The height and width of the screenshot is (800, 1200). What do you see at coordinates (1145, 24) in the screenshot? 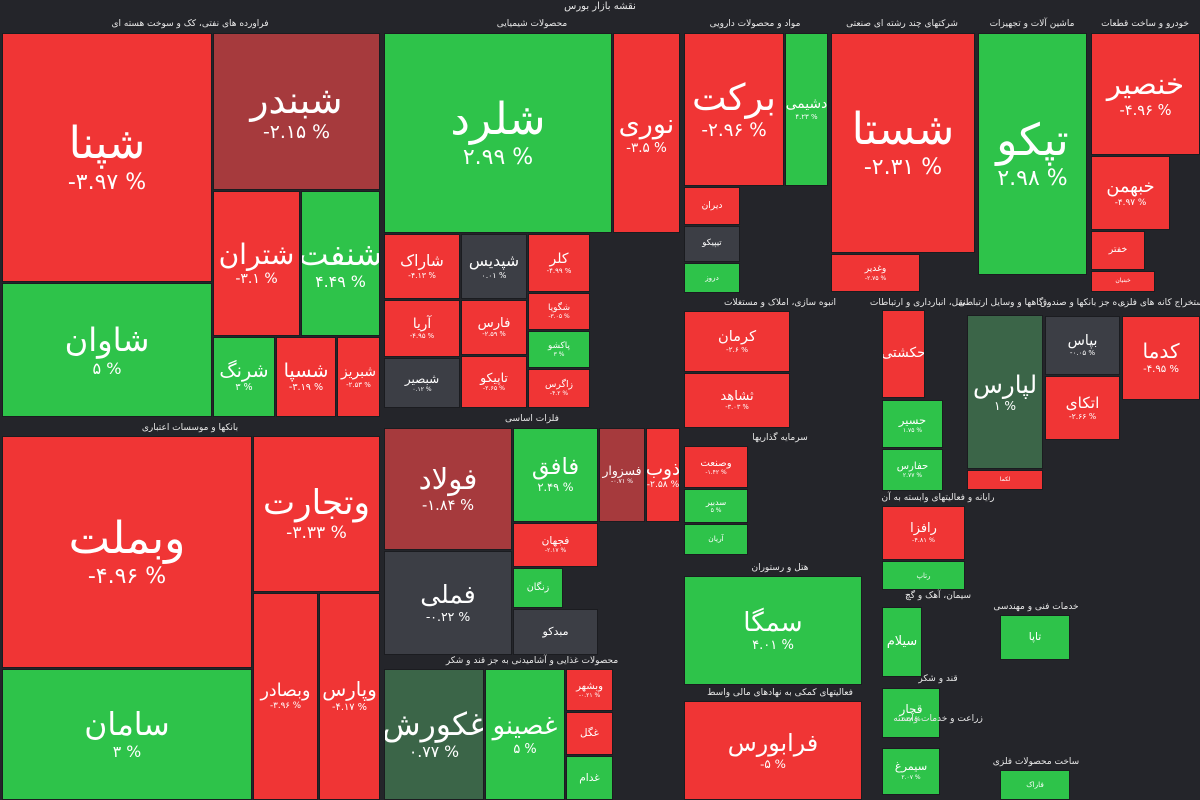
I see `sector-label: خودرو و ساخت قطعات` at bounding box center [1145, 24].